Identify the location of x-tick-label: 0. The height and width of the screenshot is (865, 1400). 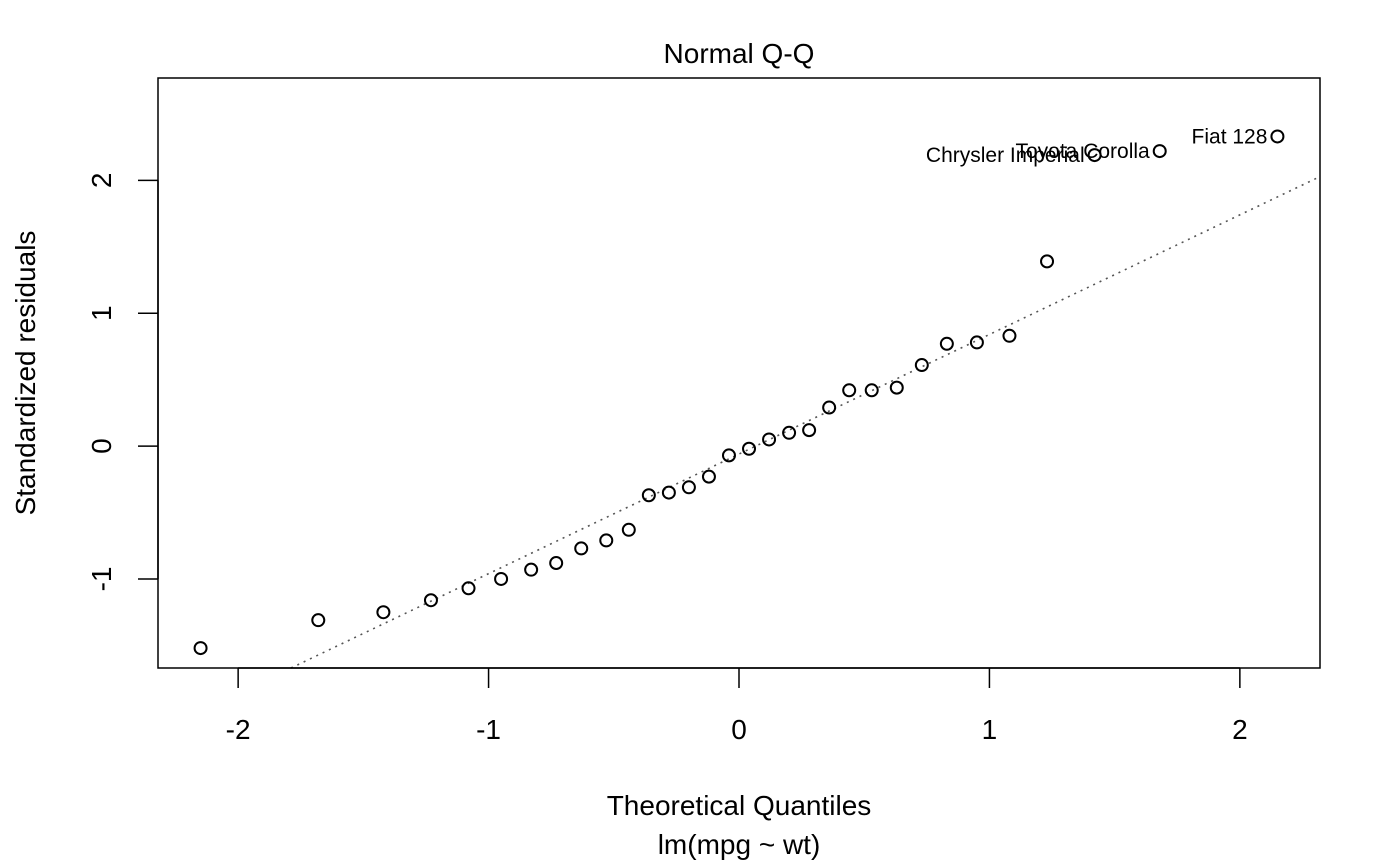
(739, 729).